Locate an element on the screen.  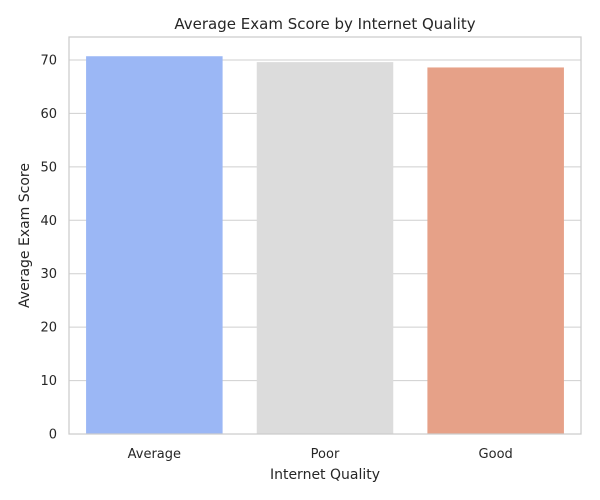
x-tick-label: Poor is located at coordinates (325, 454).